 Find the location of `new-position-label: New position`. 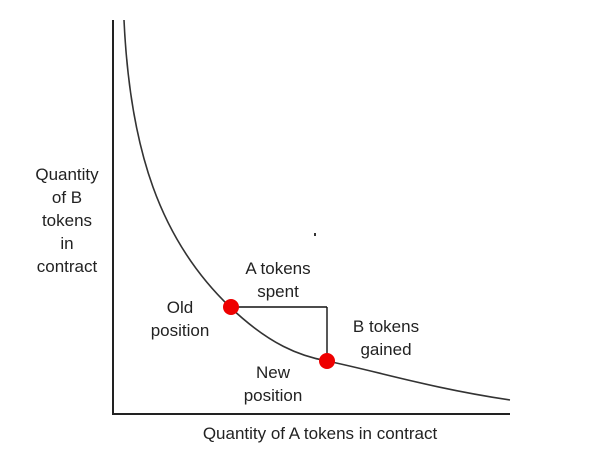

new-position-label: New position is located at coordinates (273, 384).